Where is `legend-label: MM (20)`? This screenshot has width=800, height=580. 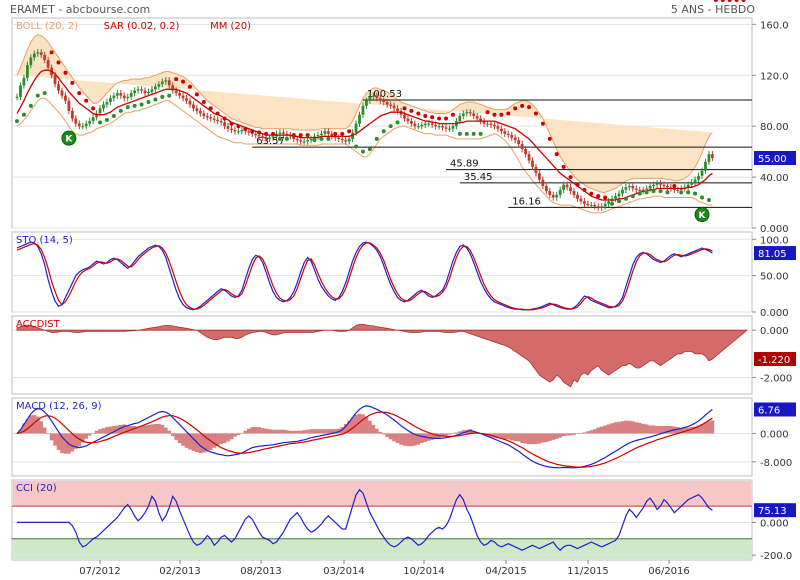
legend-label: MM (20) is located at coordinates (230, 26).